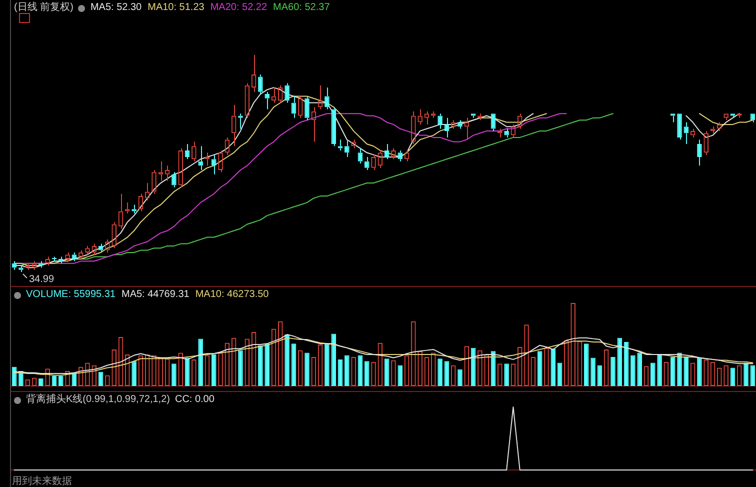 Image resolution: width=756 pixels, height=487 pixels. Describe the element at coordinates (42, 481) in the screenshot. I see `text: 用到未来数据` at that location.